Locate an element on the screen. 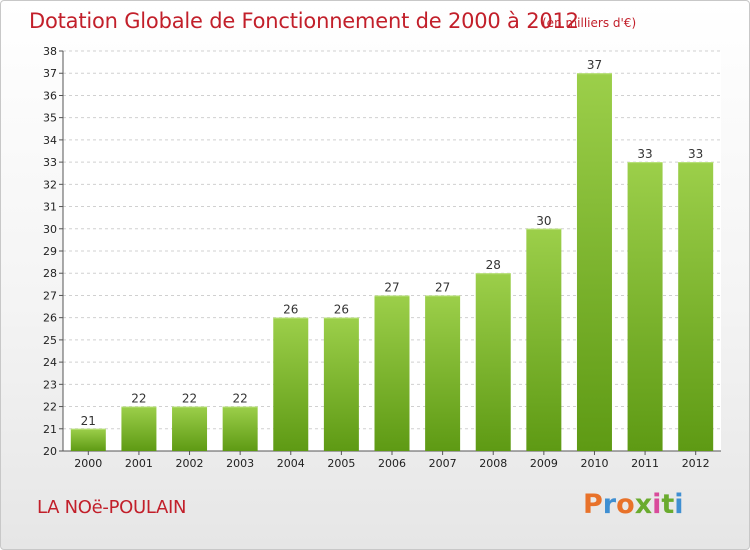 The image size is (750, 550). x-tick-label: 2004 is located at coordinates (291, 463).